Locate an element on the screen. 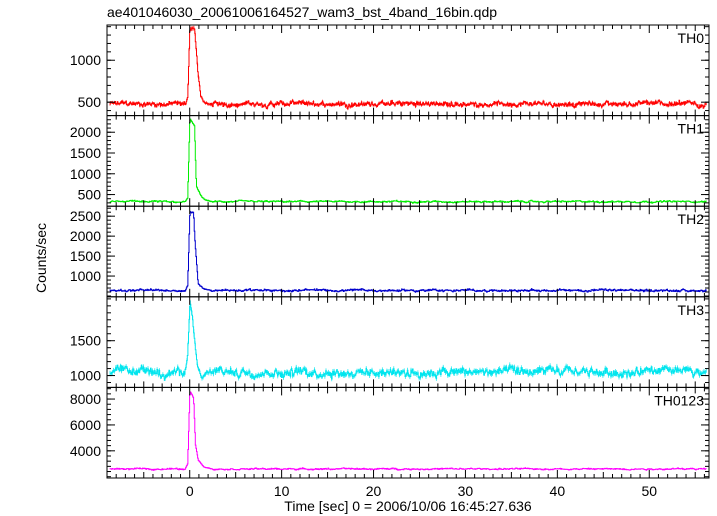 The width and height of the screenshot is (717, 516). panel-label: TH0123 is located at coordinates (679, 400).